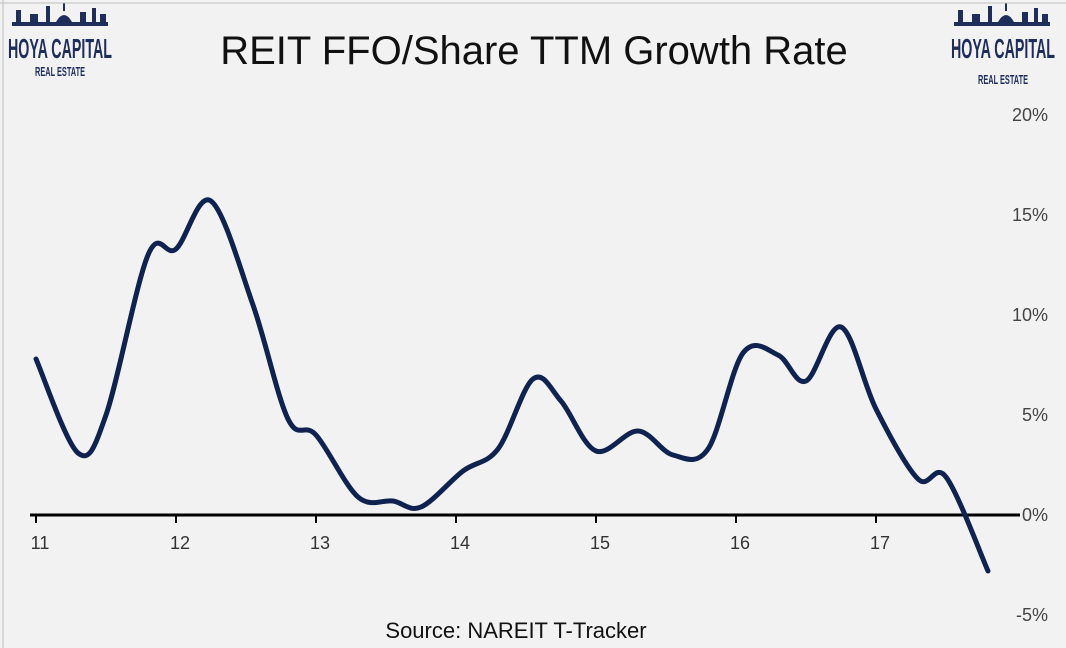 This screenshot has width=1066, height=648. What do you see at coordinates (460, 543) in the screenshot?
I see `x-tick-label: 14` at bounding box center [460, 543].